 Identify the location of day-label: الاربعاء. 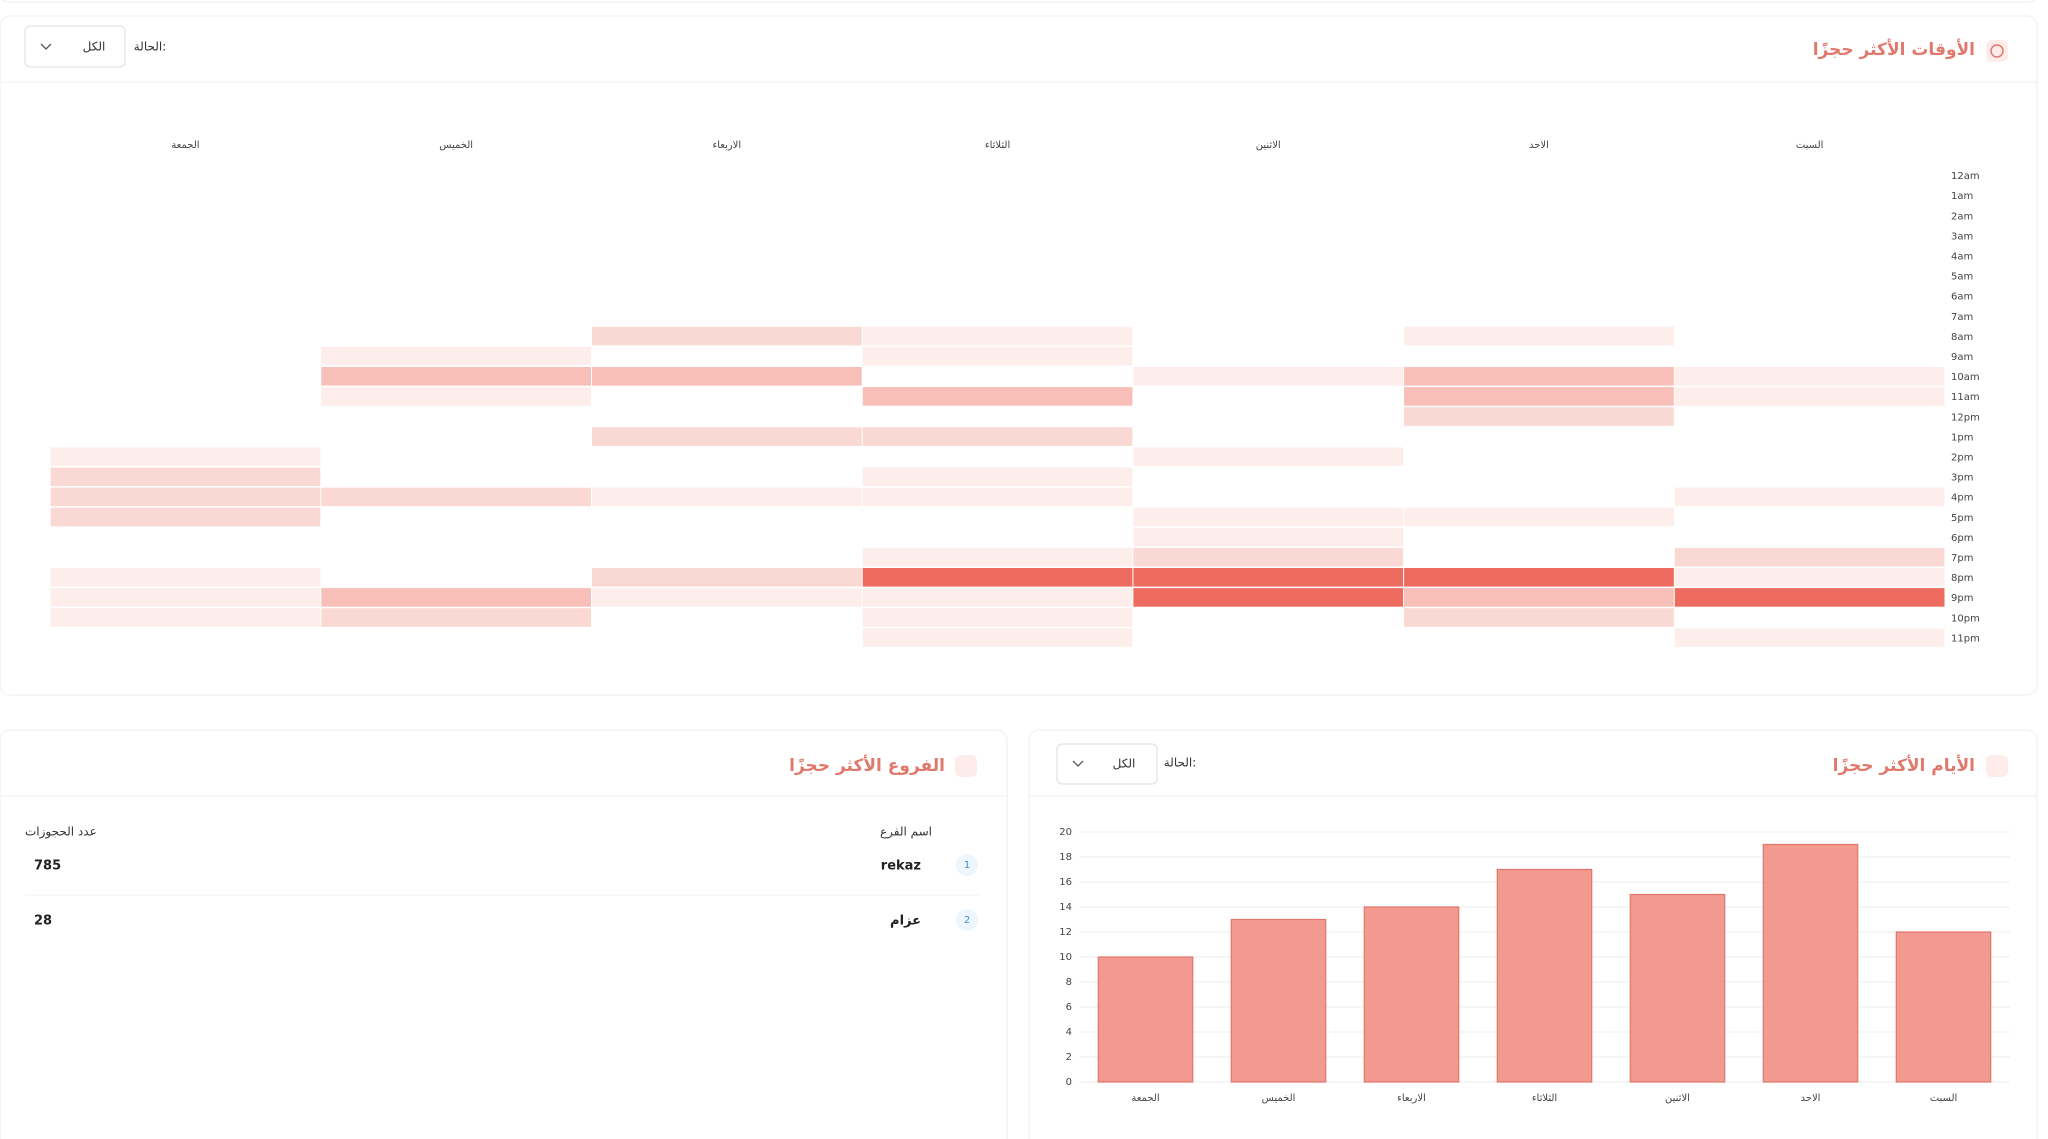
(727, 145).